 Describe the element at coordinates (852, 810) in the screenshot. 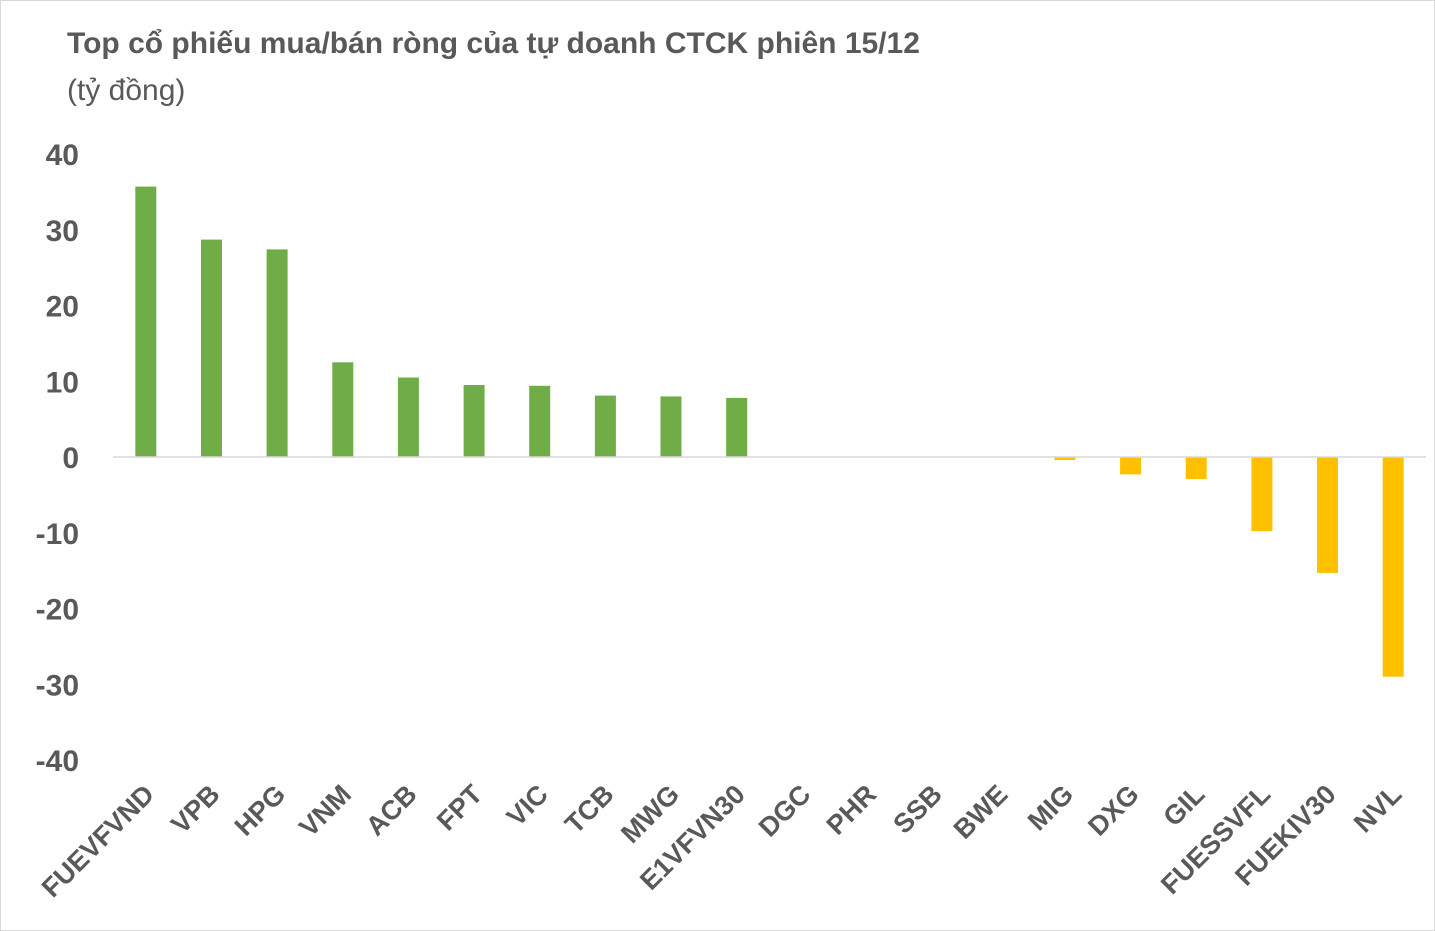

I see `x-tick-label: PHR` at that location.